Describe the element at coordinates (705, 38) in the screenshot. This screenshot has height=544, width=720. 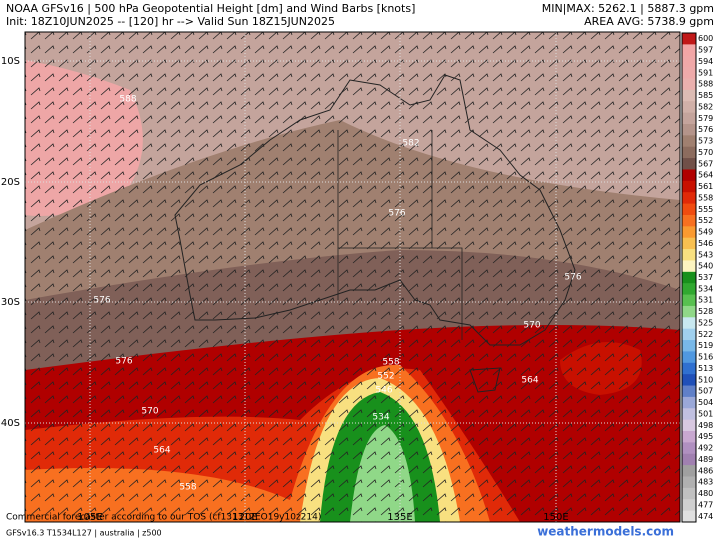
I see `colorbar-label: 600` at that location.